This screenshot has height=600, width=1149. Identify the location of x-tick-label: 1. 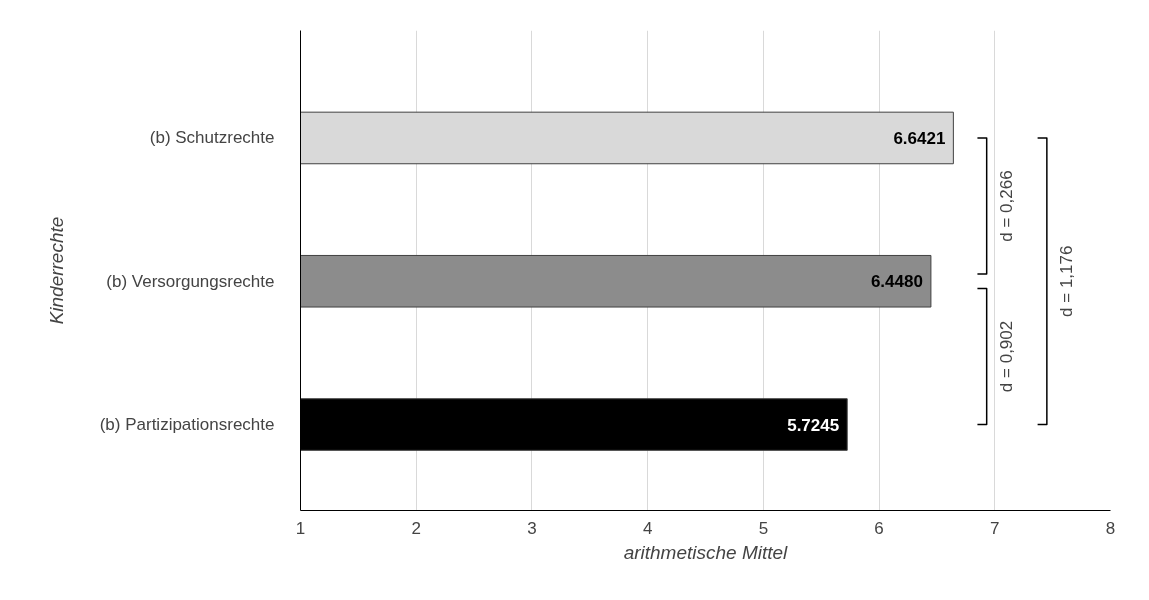
(300, 528).